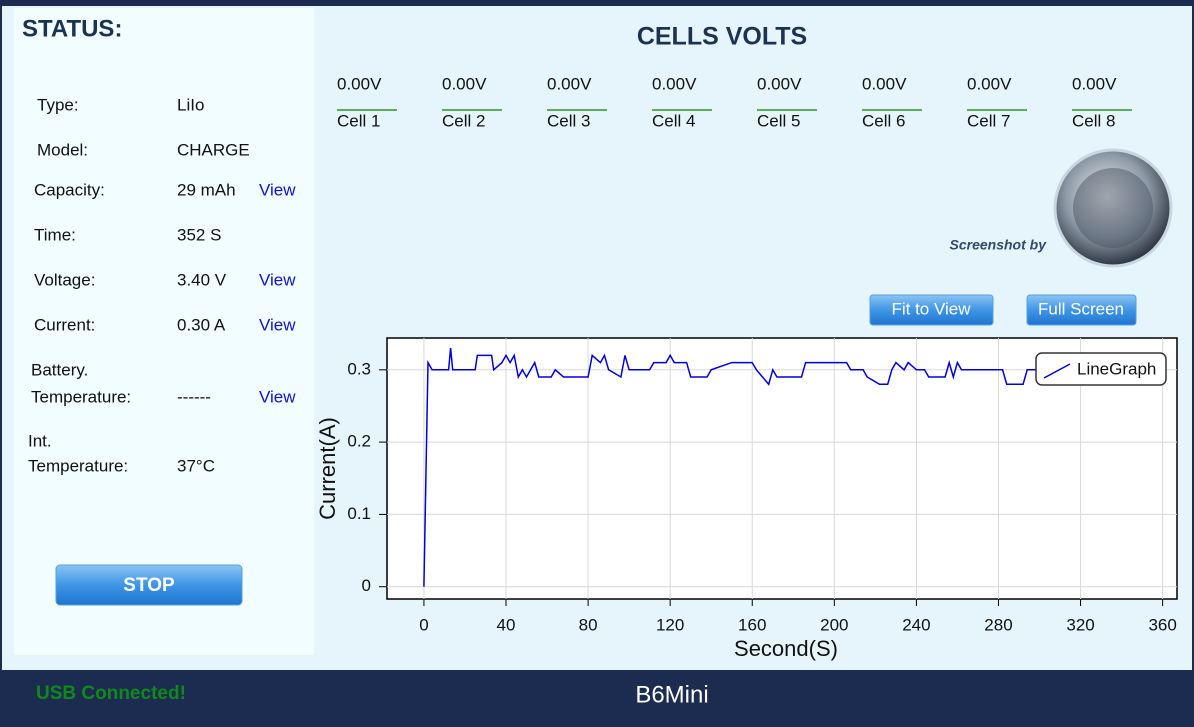 The height and width of the screenshot is (727, 1194). I want to click on status-value: 37°C, so click(196, 465).